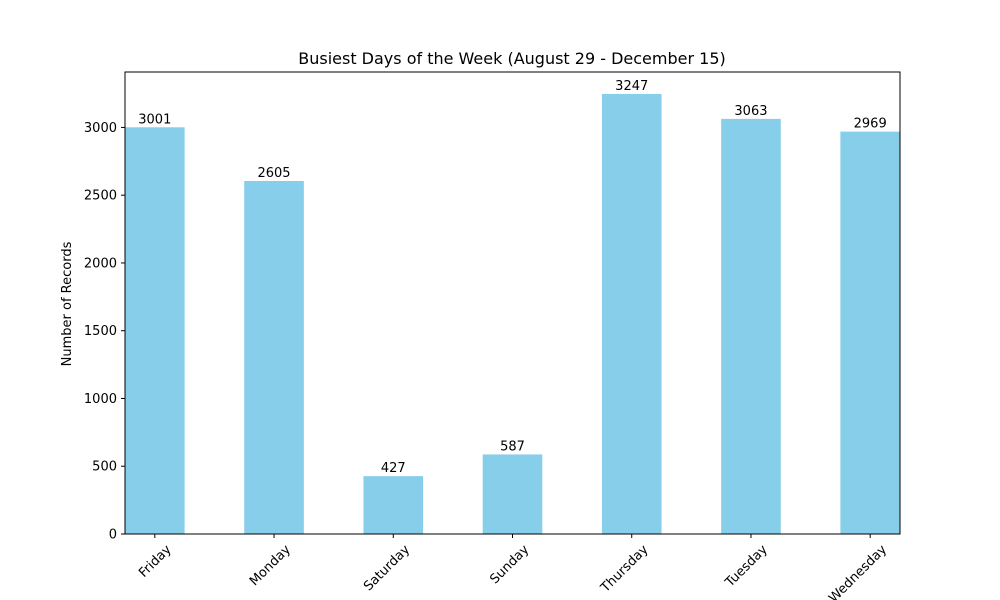  I want to click on bar-thursday, so click(631, 313).